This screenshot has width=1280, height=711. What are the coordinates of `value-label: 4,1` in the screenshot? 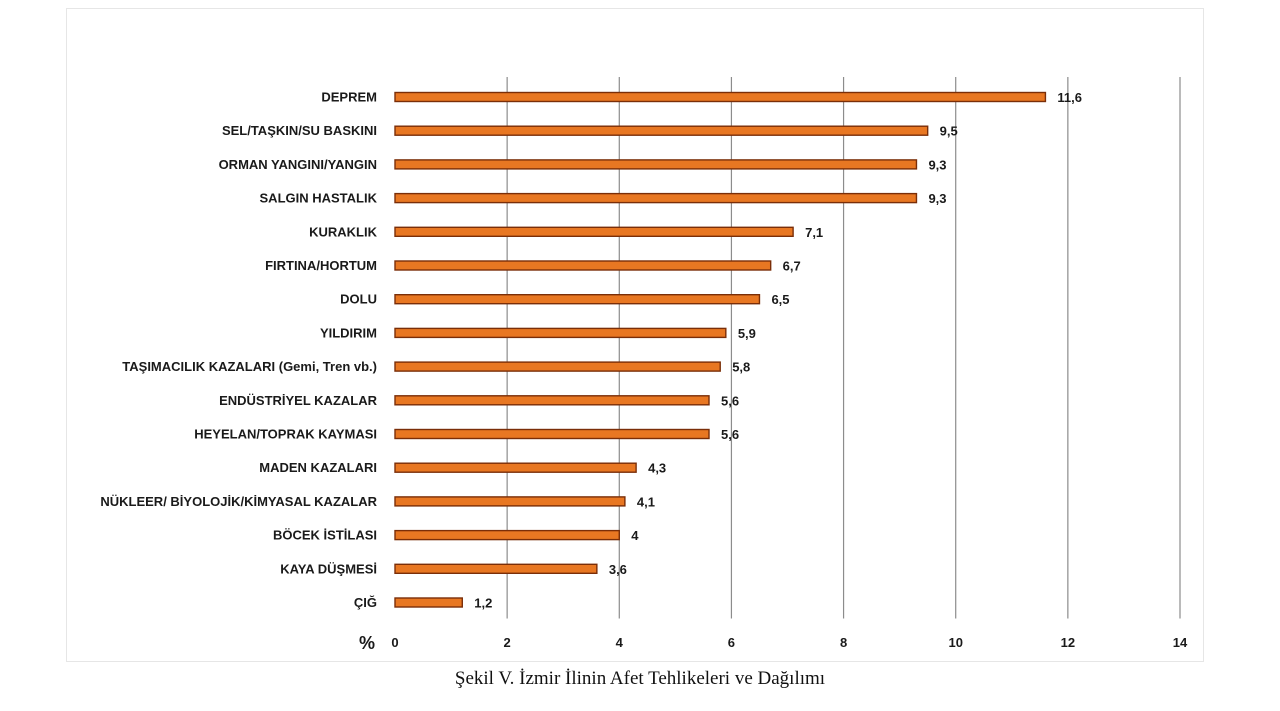 It's located at (646, 501).